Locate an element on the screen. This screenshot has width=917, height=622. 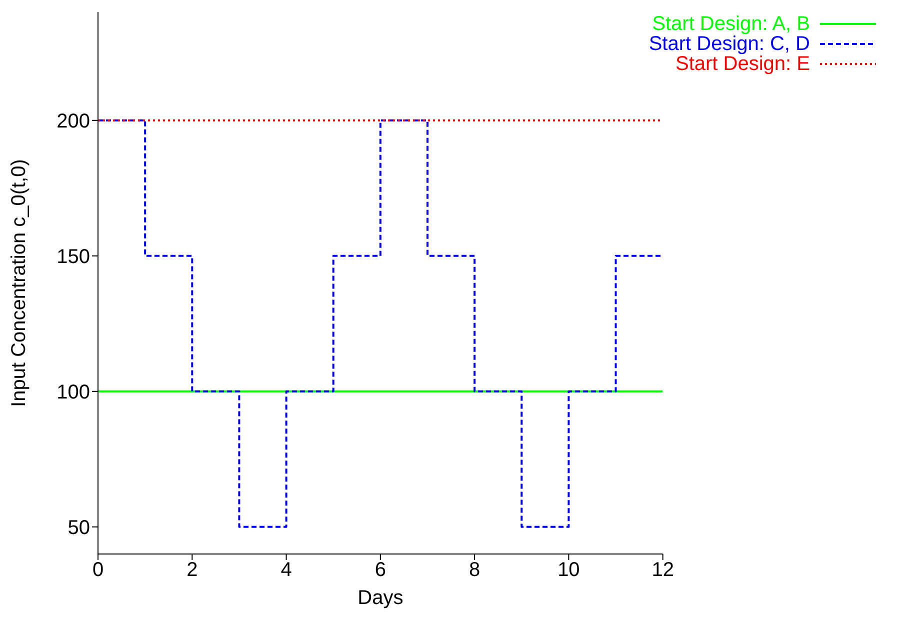
x-tick-label: 0 is located at coordinates (98, 570).